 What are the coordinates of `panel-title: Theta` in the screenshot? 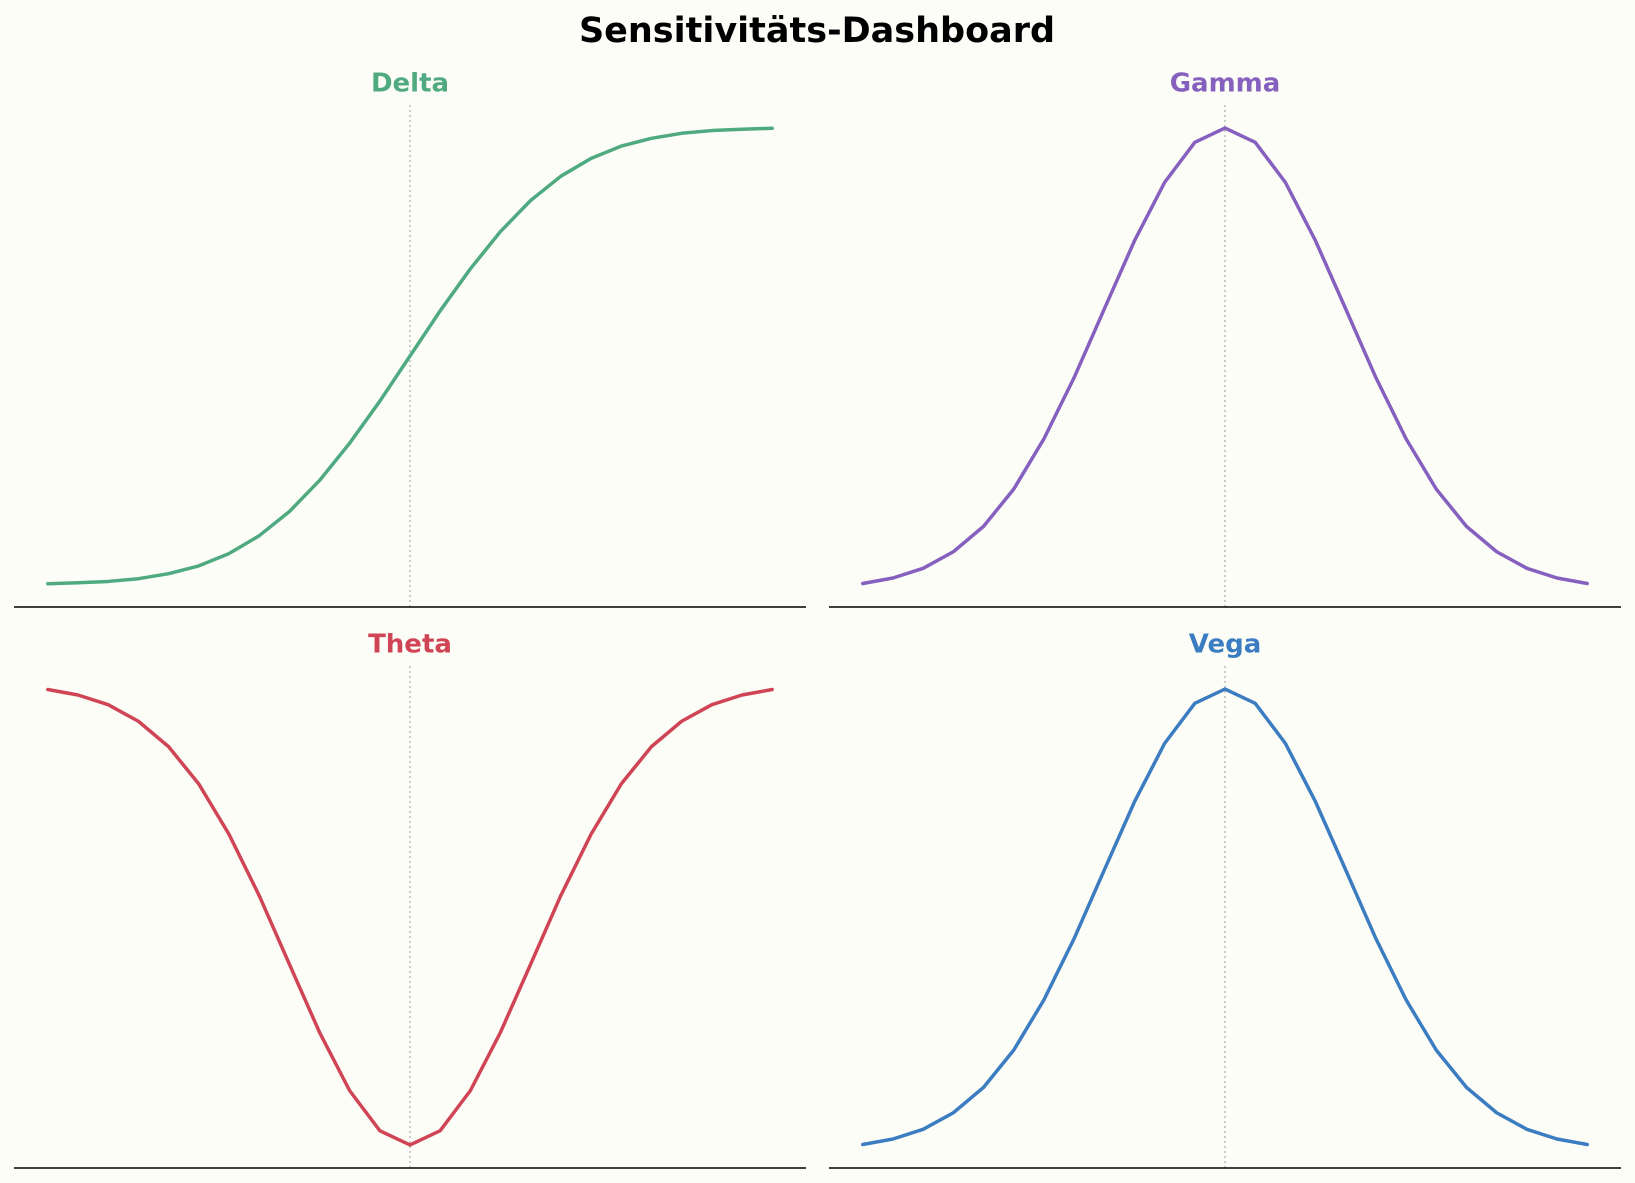 It's located at (410, 645).